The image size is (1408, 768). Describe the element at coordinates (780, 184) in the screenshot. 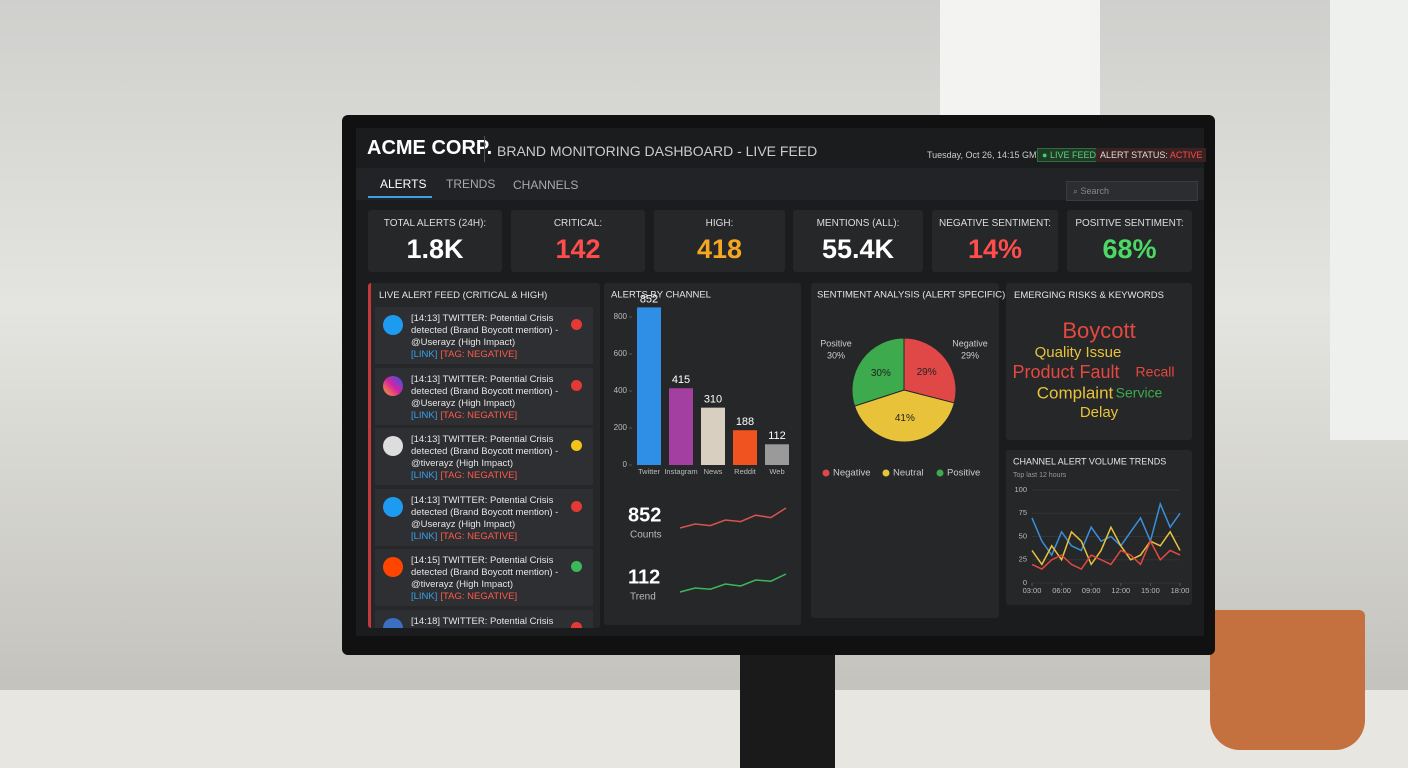

I see `tab-bar` at that location.